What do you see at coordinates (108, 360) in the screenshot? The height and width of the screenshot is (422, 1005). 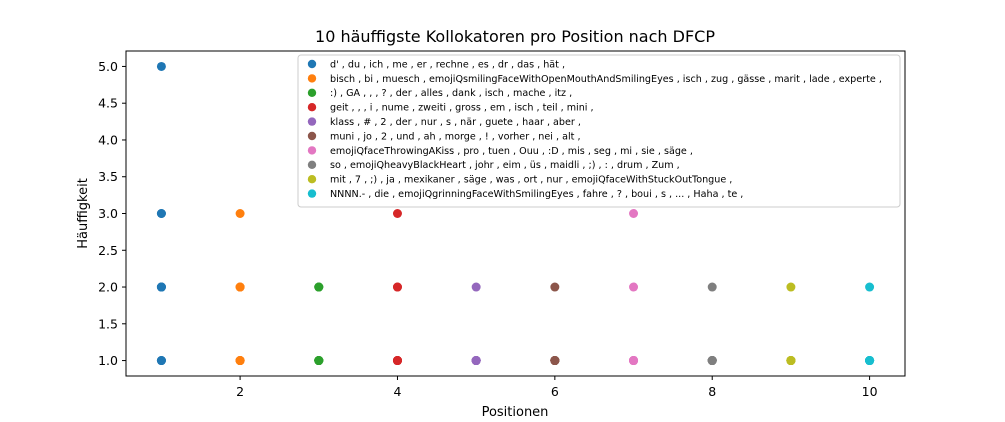 I see `y-tick-label: 1.0` at bounding box center [108, 360].